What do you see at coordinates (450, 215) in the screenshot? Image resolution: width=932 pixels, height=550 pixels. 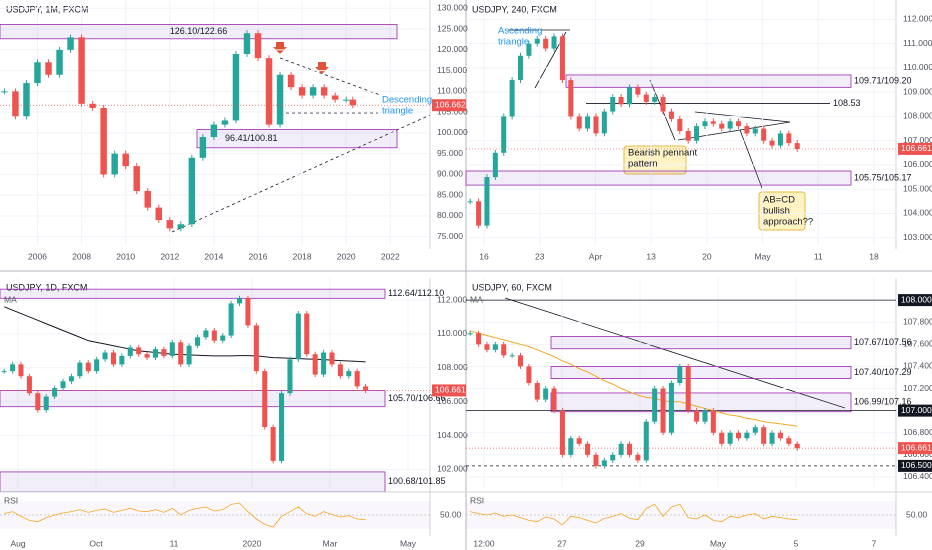 I see `y-tick-label: 80.000` at bounding box center [450, 215].